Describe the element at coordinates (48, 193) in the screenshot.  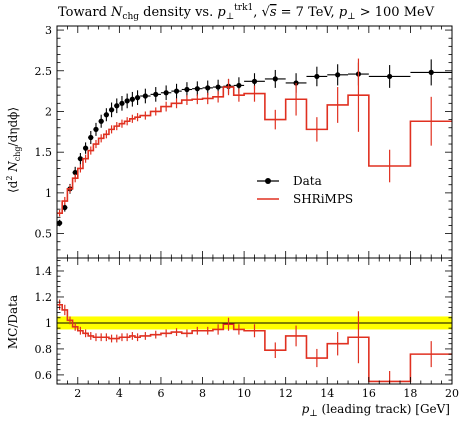
I see `main-y-tick-label: 1` at that location.